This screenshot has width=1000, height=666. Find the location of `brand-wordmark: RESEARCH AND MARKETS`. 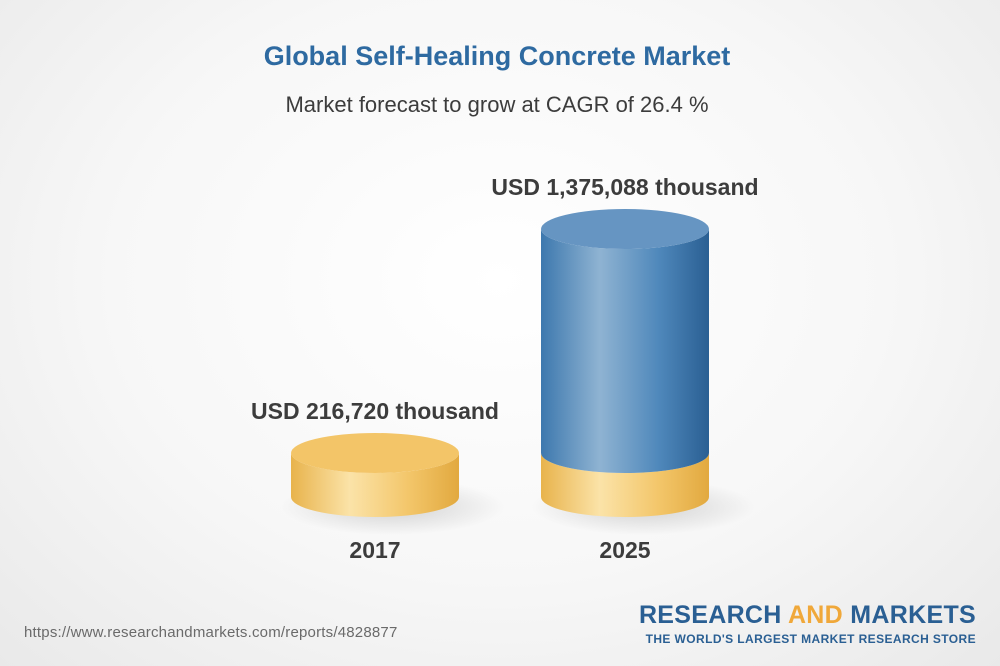

brand-wordmark: RESEARCH AND MARKETS is located at coordinates (807, 615).